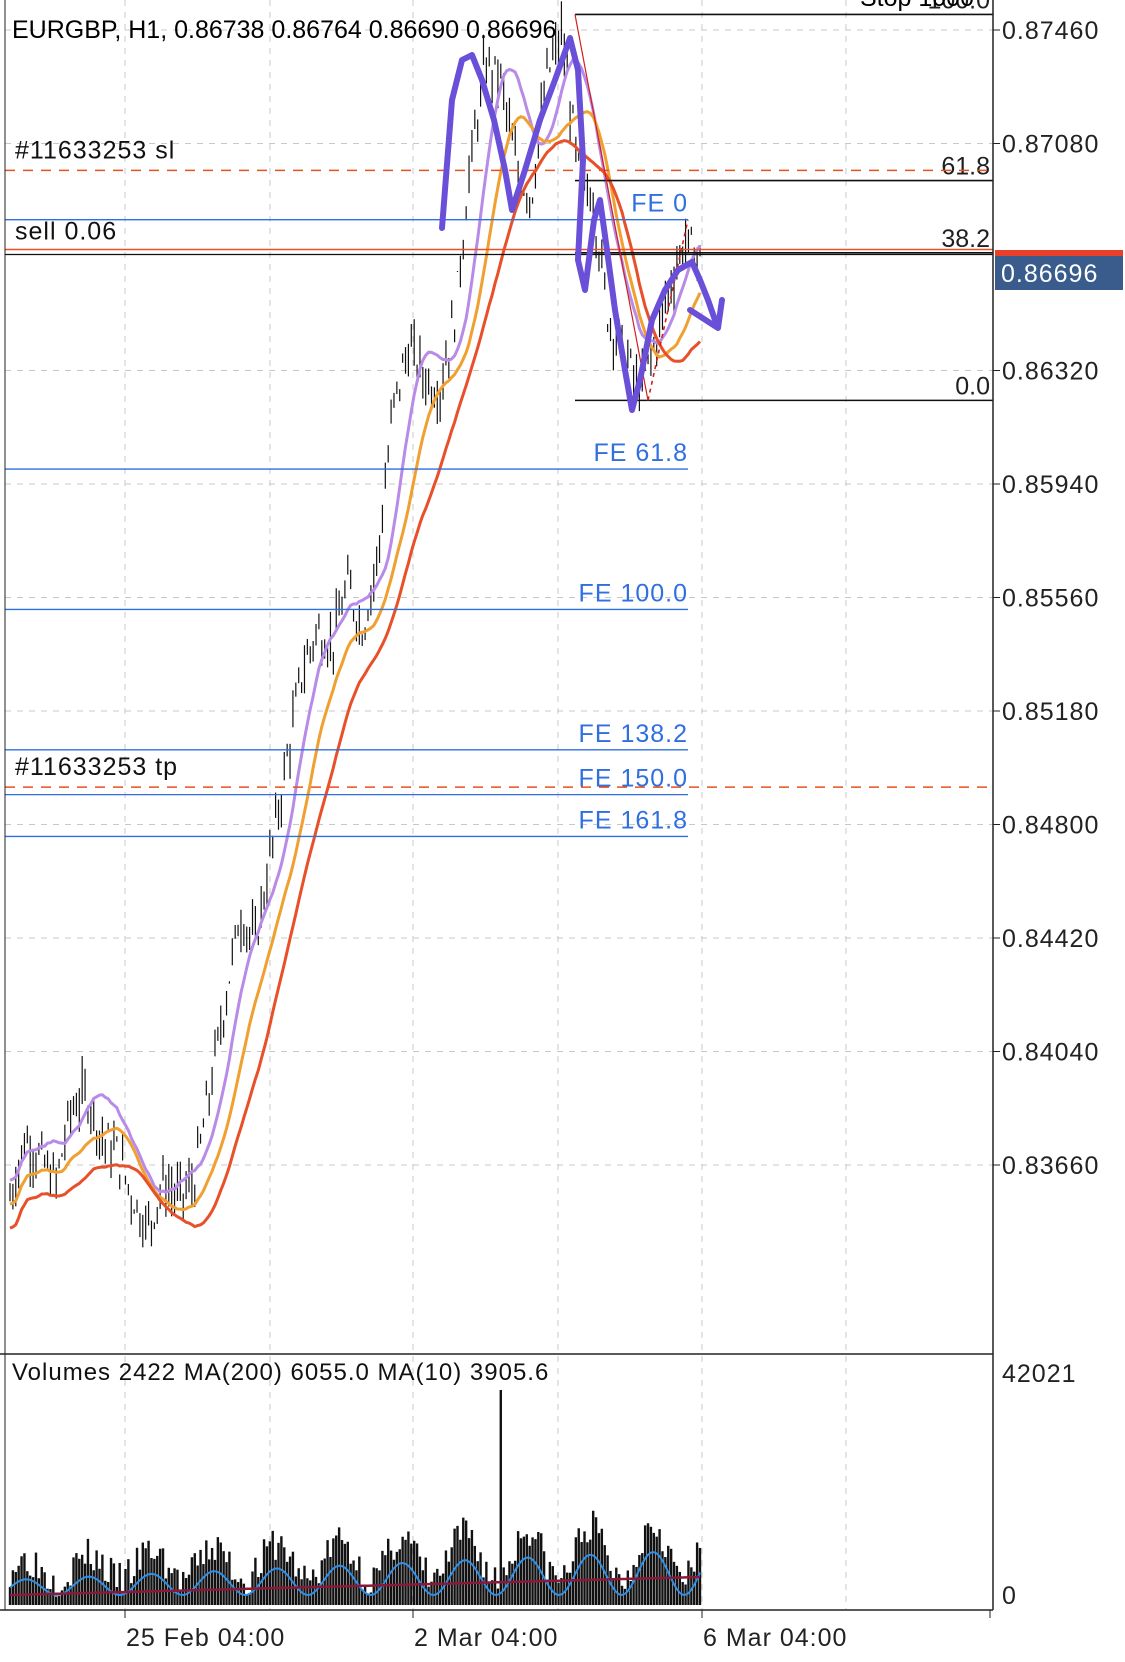 The height and width of the screenshot is (1662, 1125). Describe the element at coordinates (1050, 712) in the screenshot. I see `price-label: 0.85180` at that location.